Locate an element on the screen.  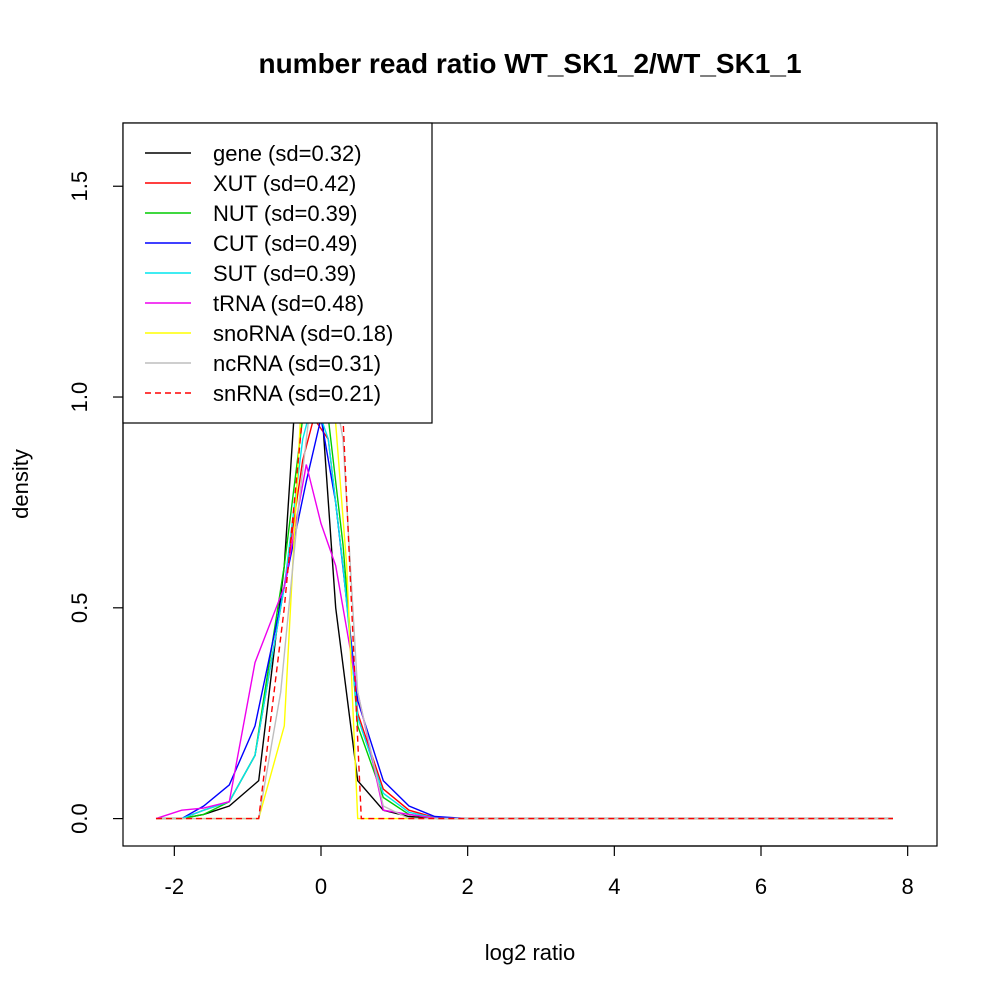
x-axis: -2 0 2 4 6 8 is located at coordinates (539, 872).